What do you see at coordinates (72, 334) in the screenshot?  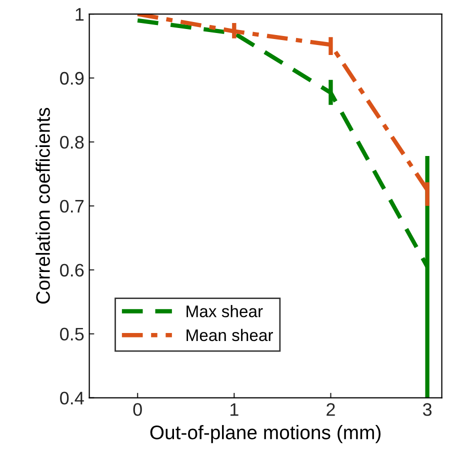 I see `y-tick-label: 0.5` at bounding box center [72, 334].